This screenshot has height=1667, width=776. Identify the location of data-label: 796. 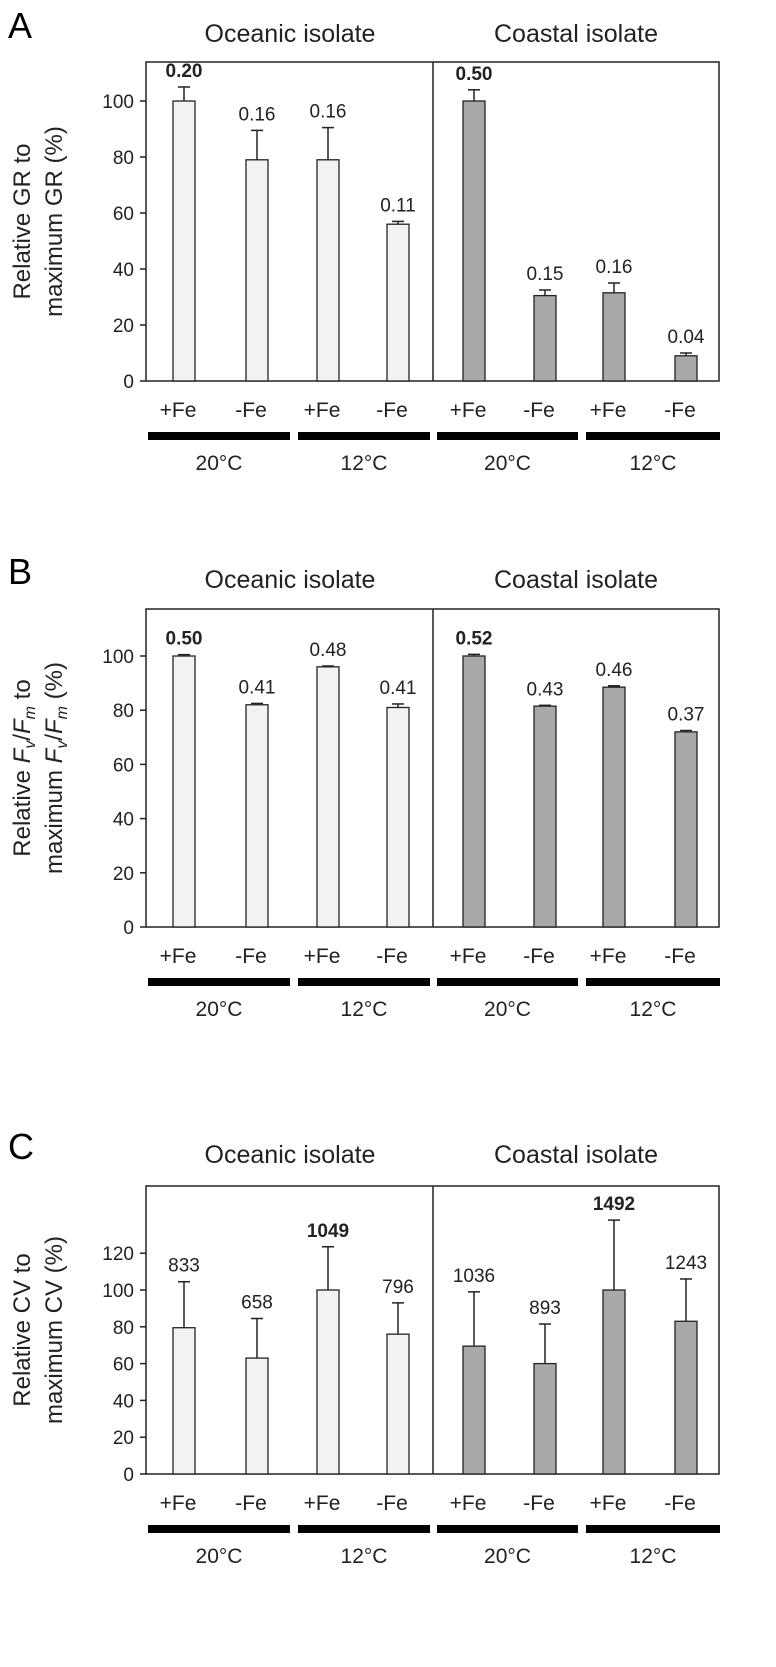
(398, 1287).